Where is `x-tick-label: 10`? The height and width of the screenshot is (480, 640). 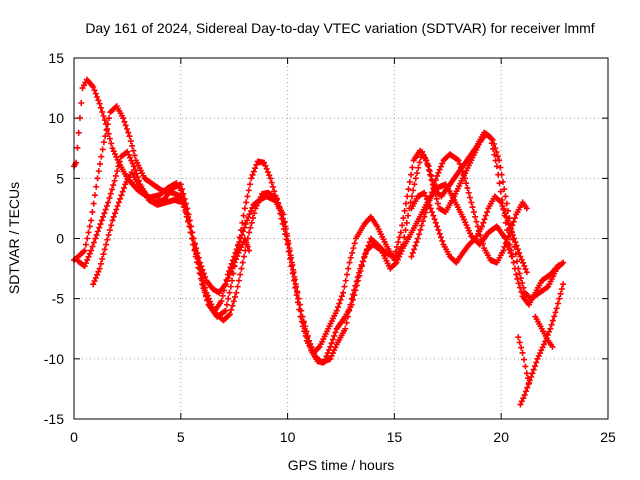 x-tick-label: 10 is located at coordinates (288, 437).